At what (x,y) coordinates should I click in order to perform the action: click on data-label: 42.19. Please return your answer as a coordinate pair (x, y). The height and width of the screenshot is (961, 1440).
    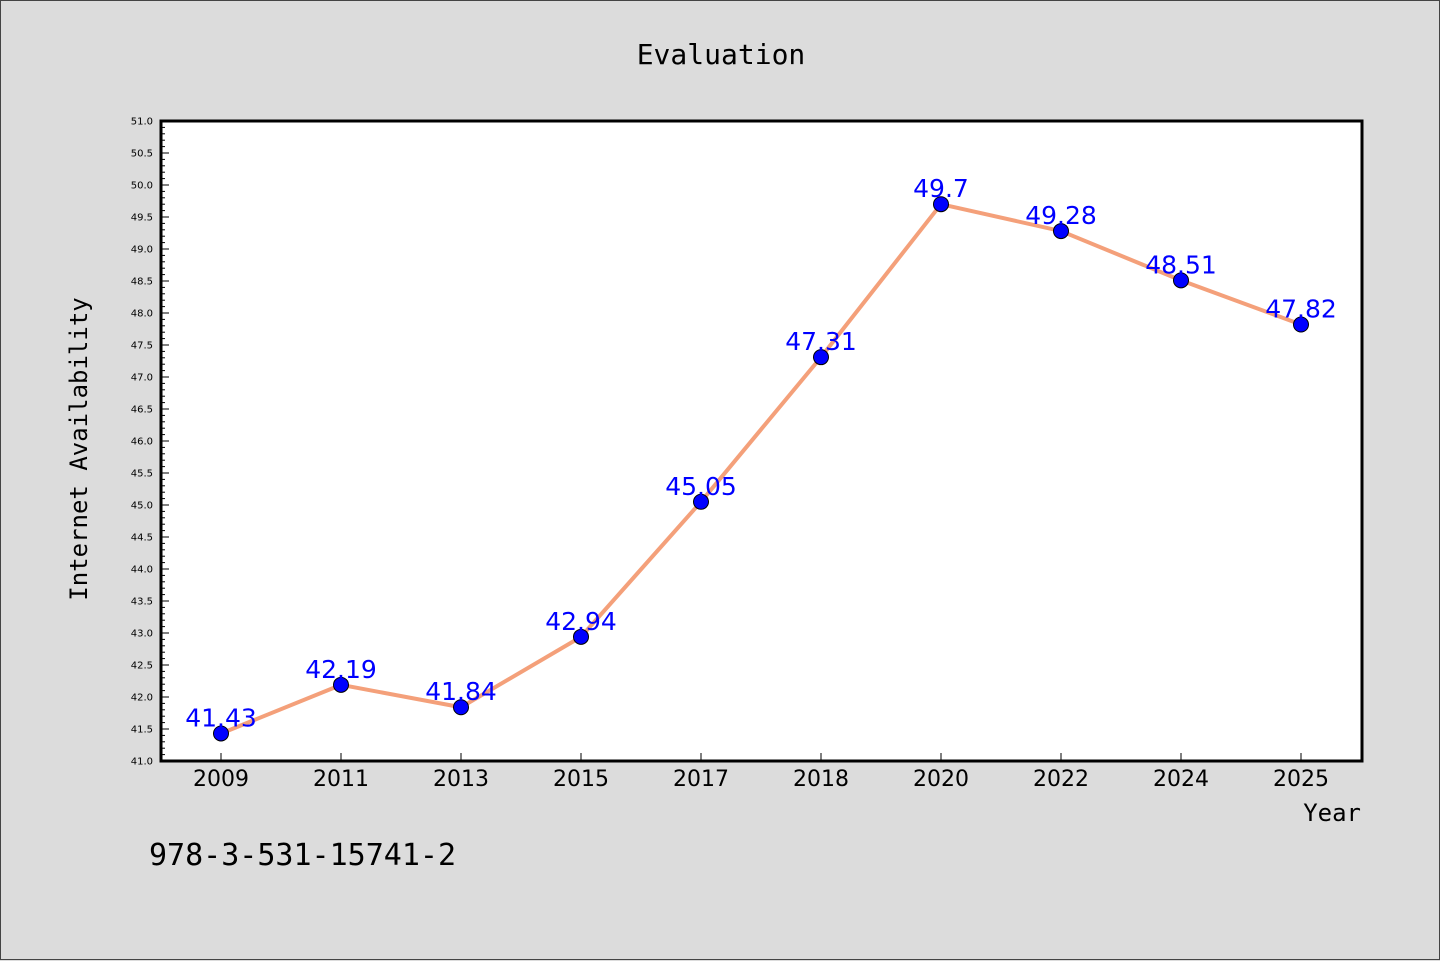
    Looking at the image, I should click on (341, 669).